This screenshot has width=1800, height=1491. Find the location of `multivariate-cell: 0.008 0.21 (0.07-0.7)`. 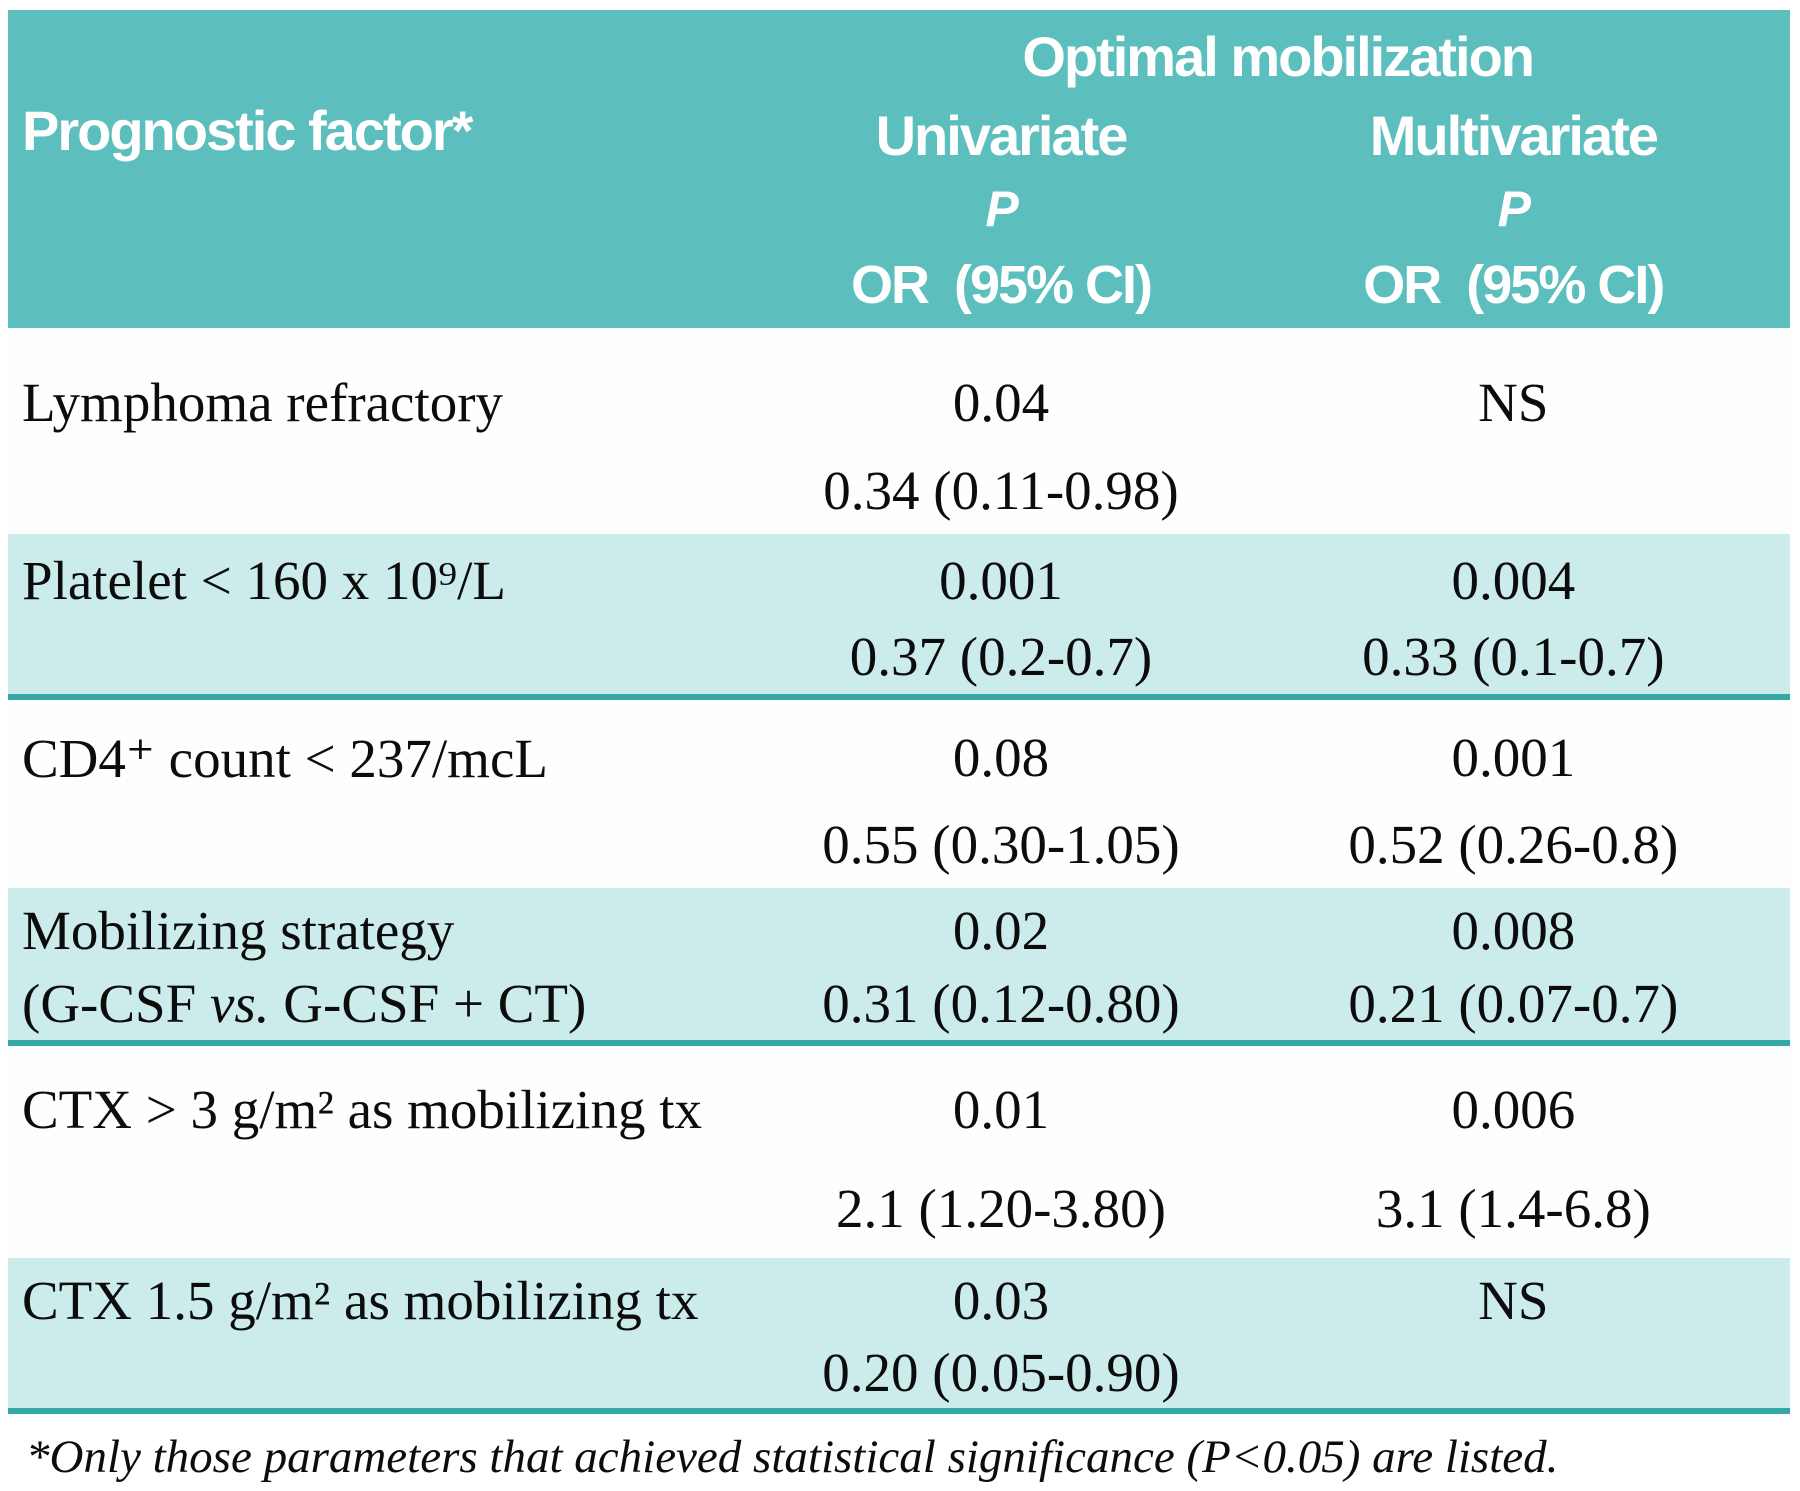

multivariate-cell: 0.008 0.21 (0.07-0.7) is located at coordinates (1513, 967).